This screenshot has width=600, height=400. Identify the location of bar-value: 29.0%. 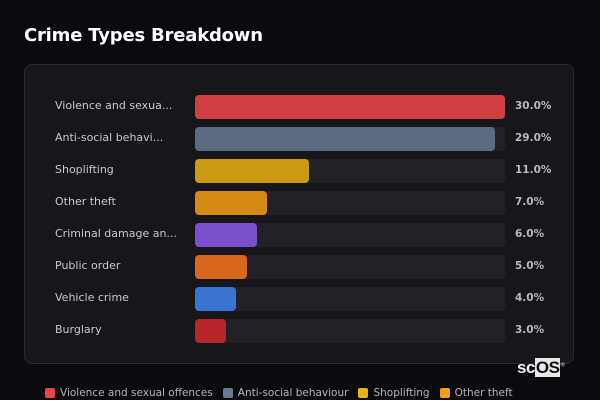
(533, 138).